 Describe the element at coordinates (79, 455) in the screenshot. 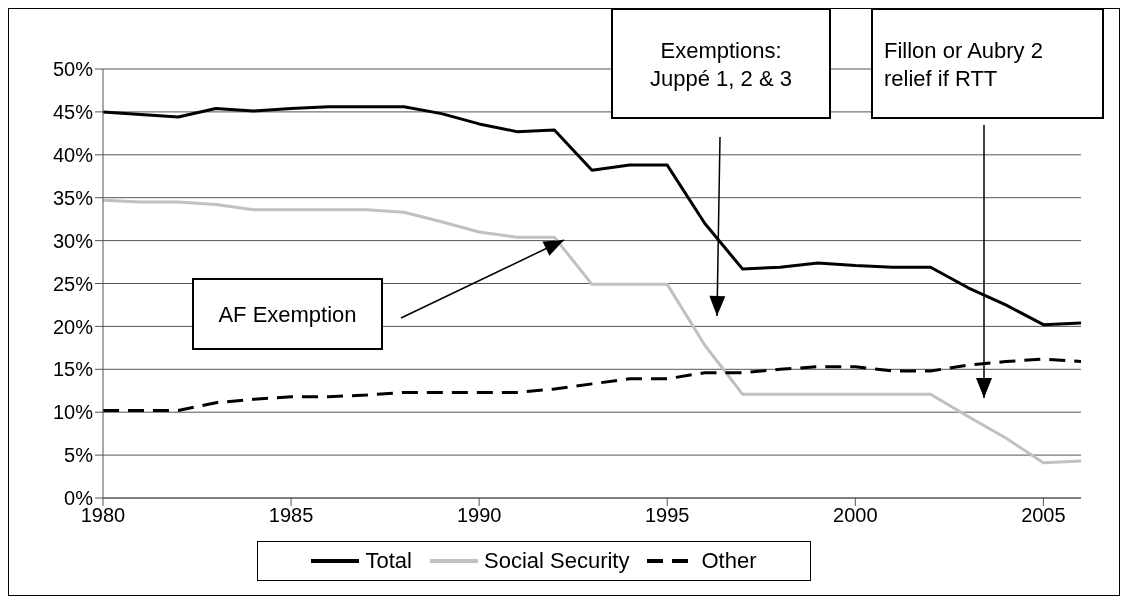

I see `y-tick-label: 5%` at that location.